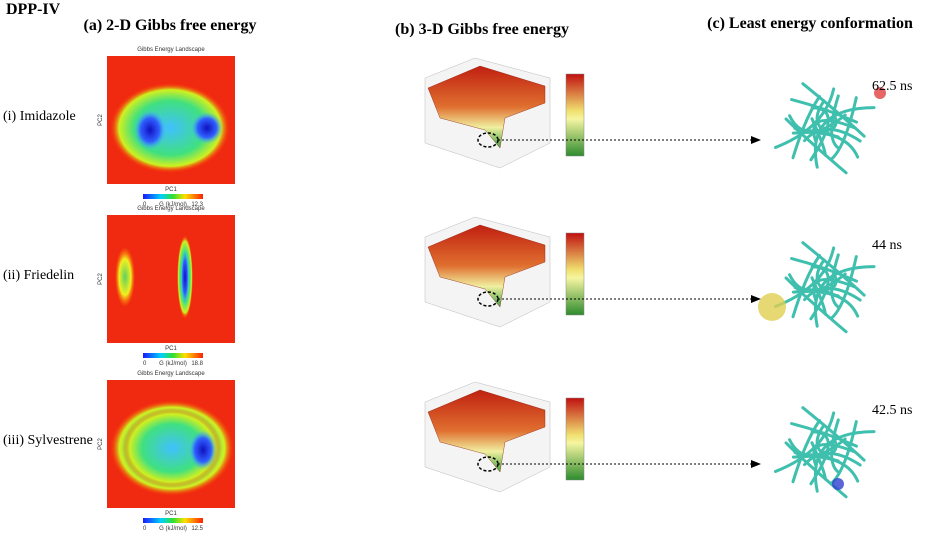 This screenshot has width=945, height=548. What do you see at coordinates (887, 245) in the screenshot?
I see `time-label: 44 ns` at bounding box center [887, 245].